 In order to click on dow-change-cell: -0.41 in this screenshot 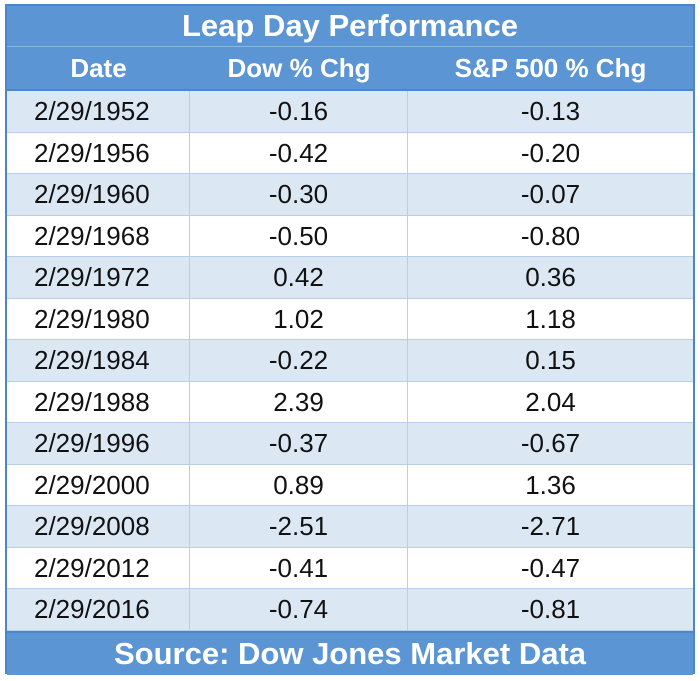, I will do `click(299, 567)`.